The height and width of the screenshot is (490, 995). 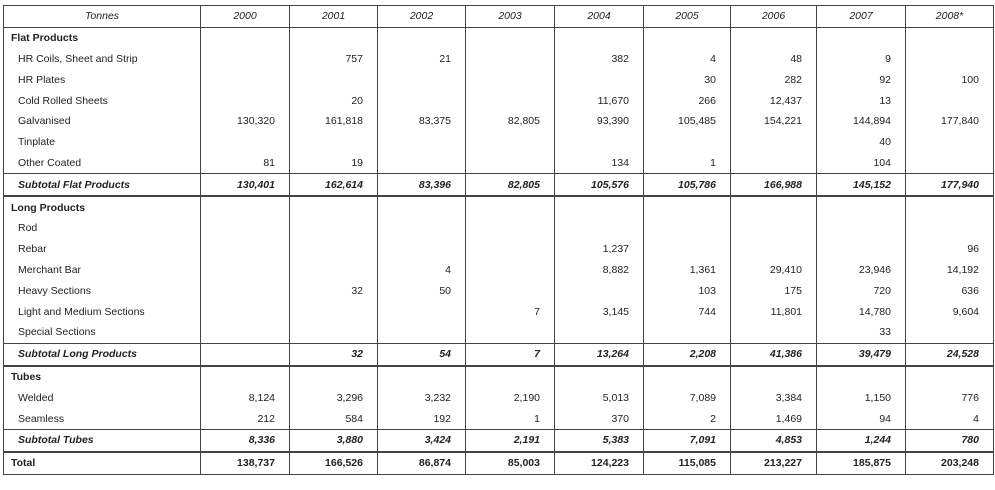 What do you see at coordinates (421, 398) in the screenshot?
I see `value-cell: 3,232` at bounding box center [421, 398].